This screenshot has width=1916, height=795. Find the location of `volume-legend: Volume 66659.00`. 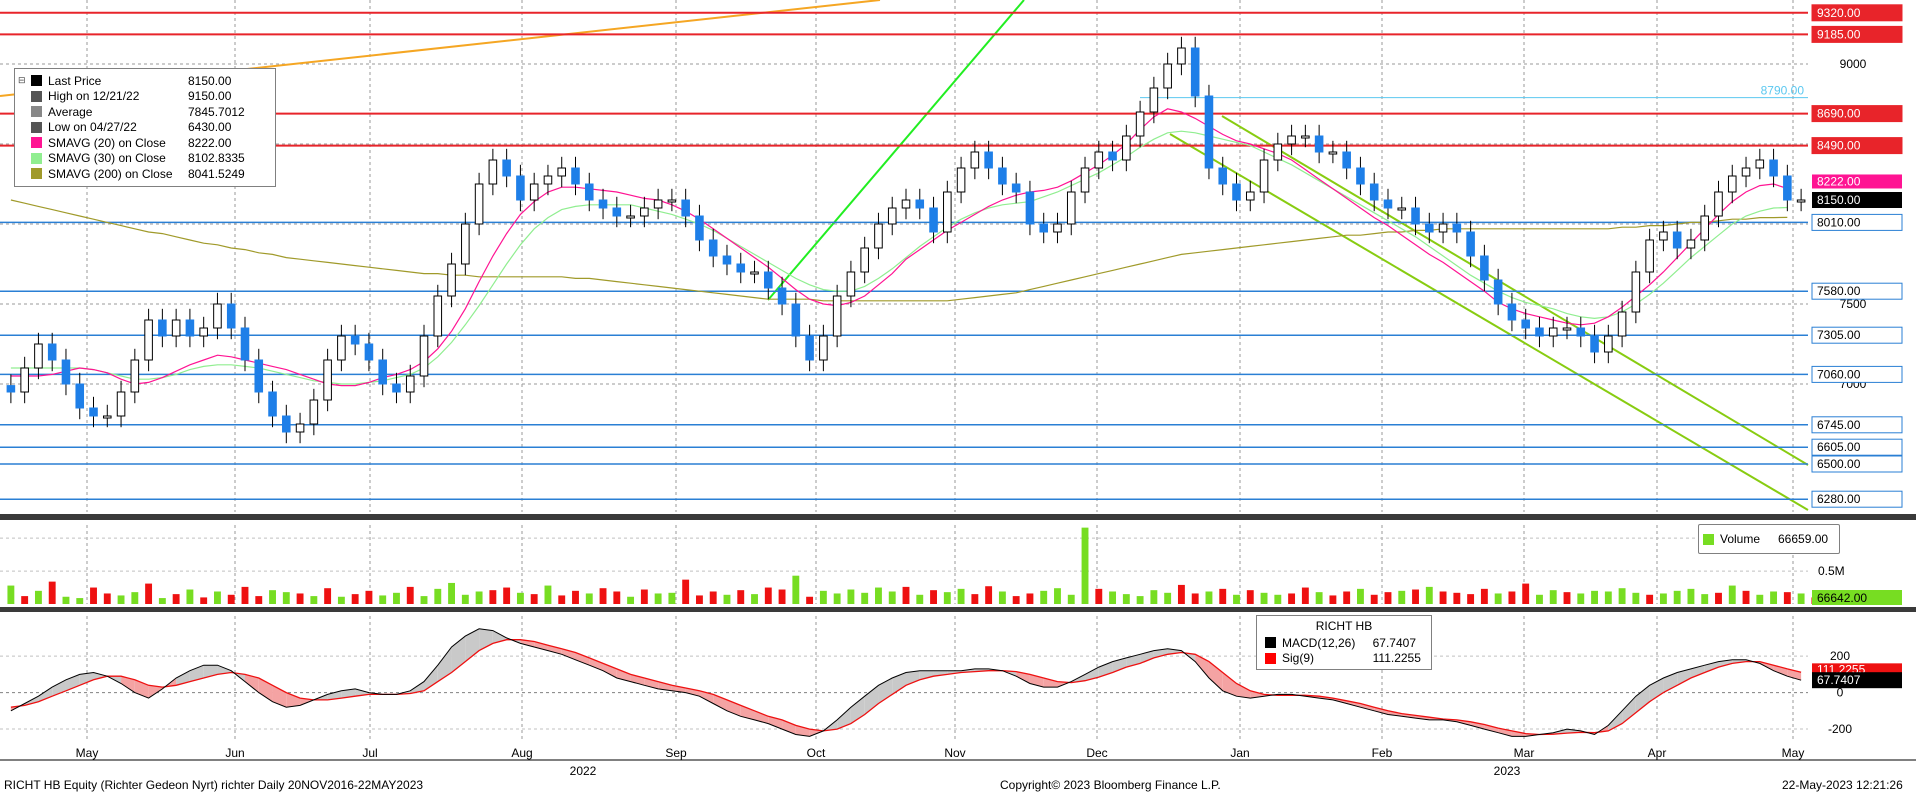

volume-legend: Volume 66659.00 is located at coordinates (1769, 539).